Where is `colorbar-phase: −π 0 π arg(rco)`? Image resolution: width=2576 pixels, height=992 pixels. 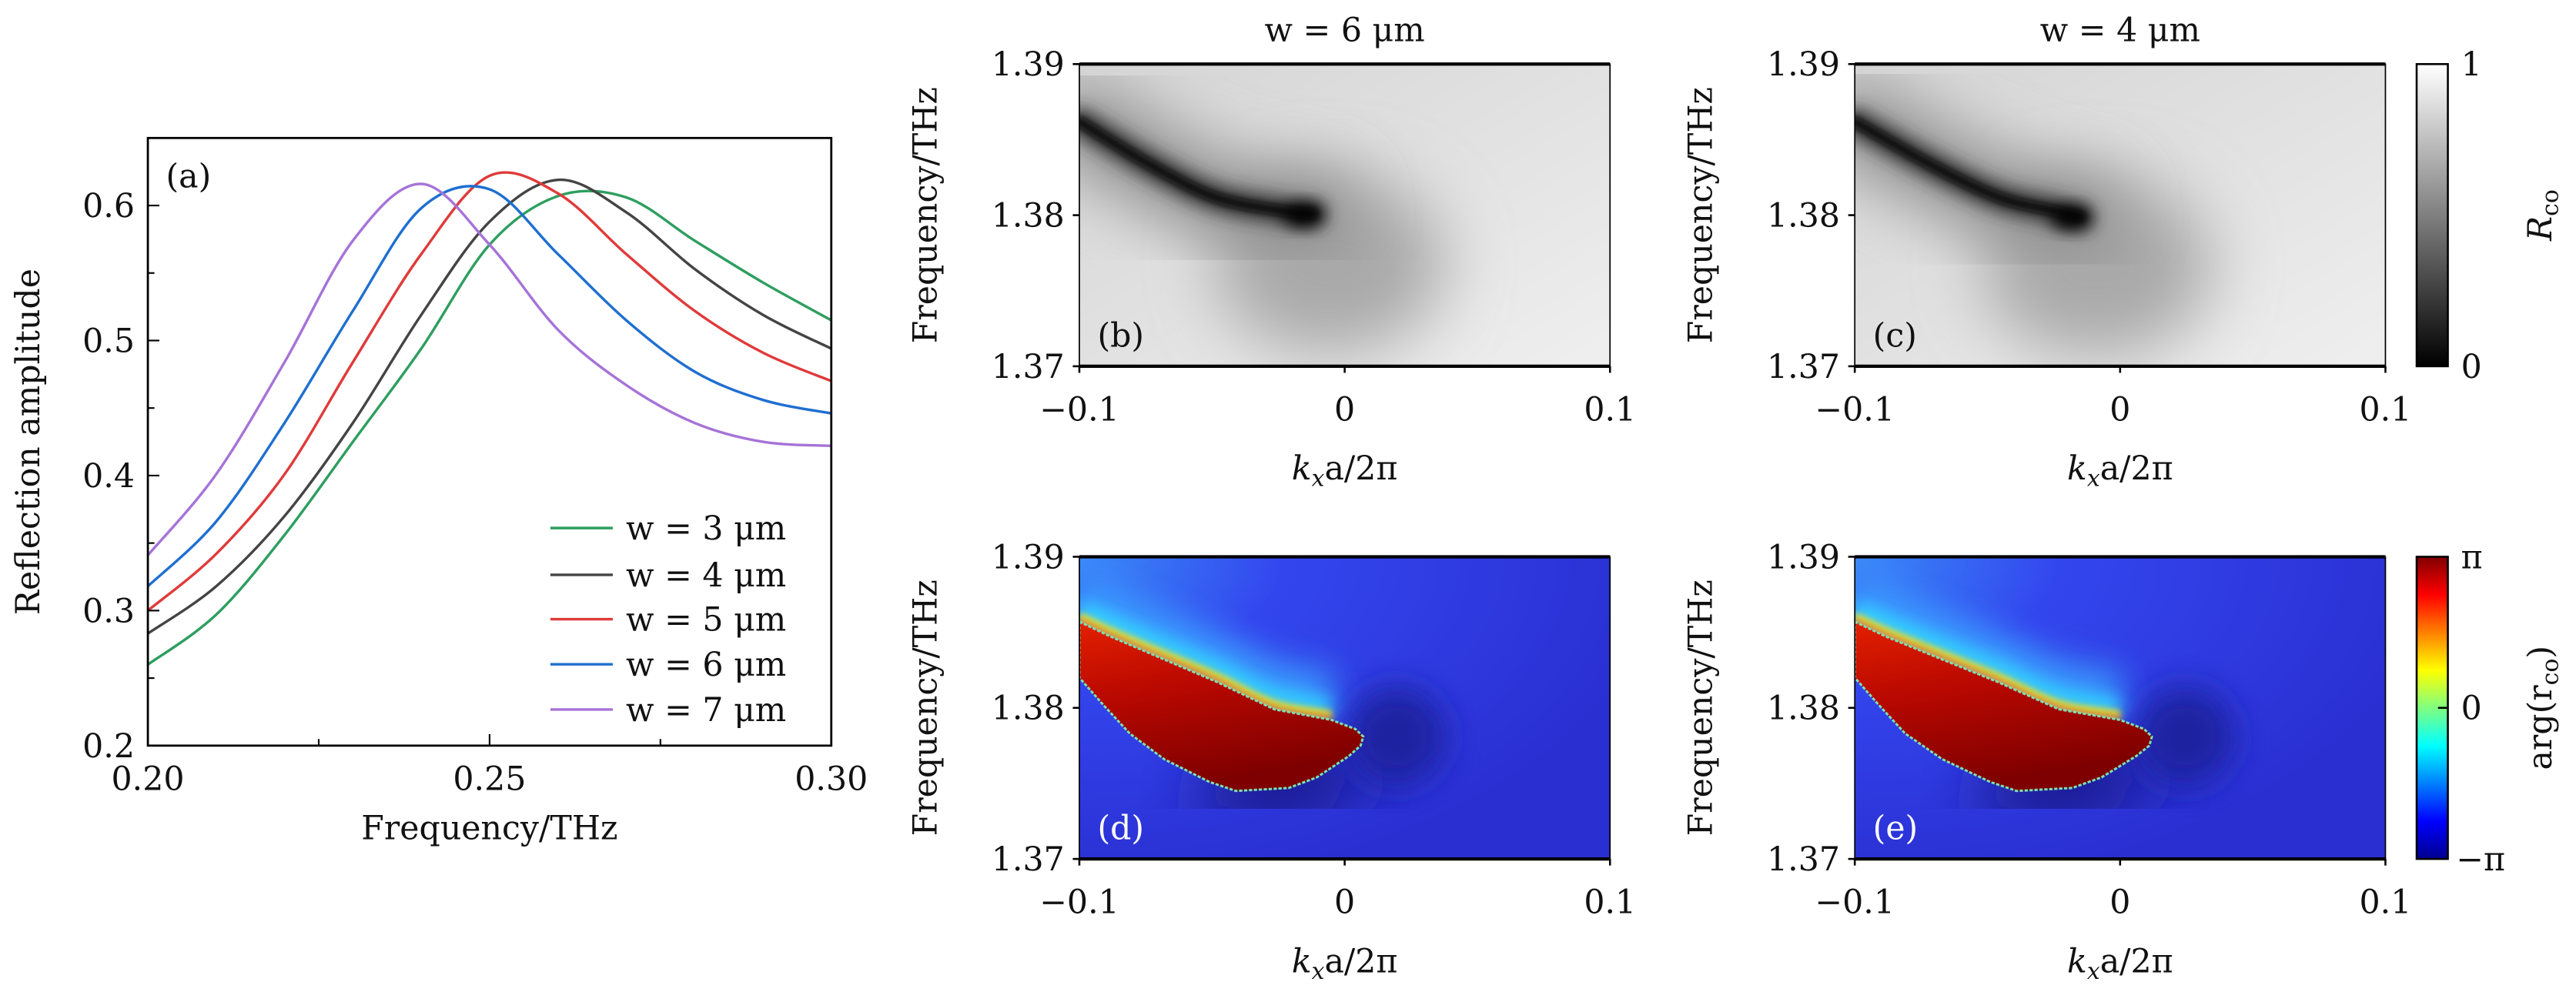 colorbar-phase: −π 0 π arg(rco) is located at coordinates (2489, 708).